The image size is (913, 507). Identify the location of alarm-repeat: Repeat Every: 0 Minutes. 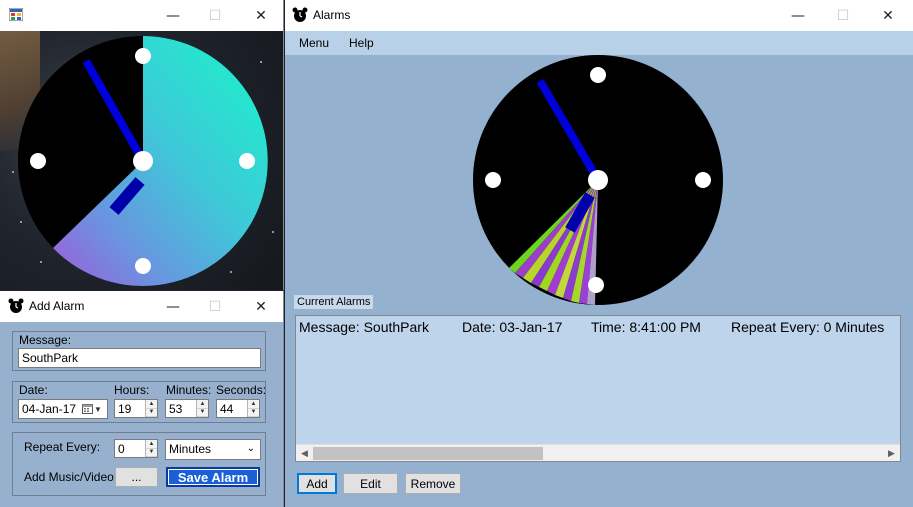
(808, 327).